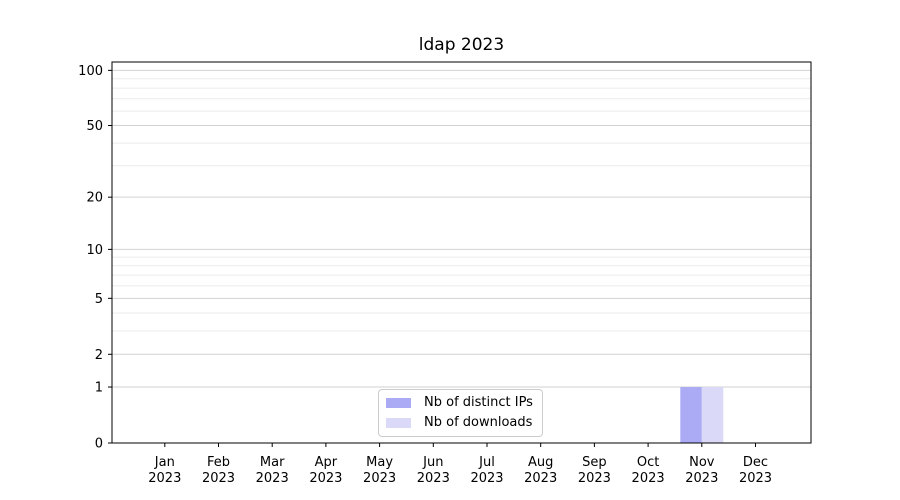 The height and width of the screenshot is (500, 900). Describe the element at coordinates (272, 462) in the screenshot. I see `x-tick-label-month: Mar` at that location.